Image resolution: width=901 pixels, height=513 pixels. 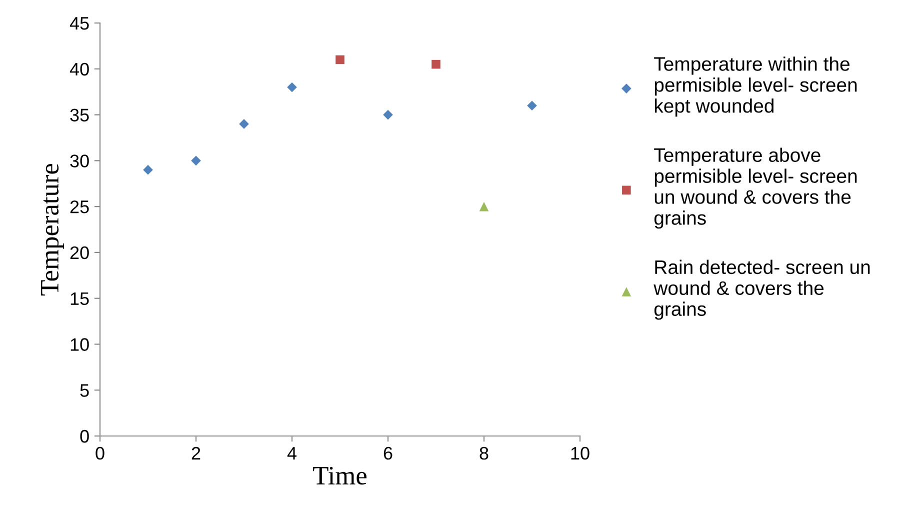 What do you see at coordinates (84, 436) in the screenshot?
I see `y-tick-label: 0` at bounding box center [84, 436].